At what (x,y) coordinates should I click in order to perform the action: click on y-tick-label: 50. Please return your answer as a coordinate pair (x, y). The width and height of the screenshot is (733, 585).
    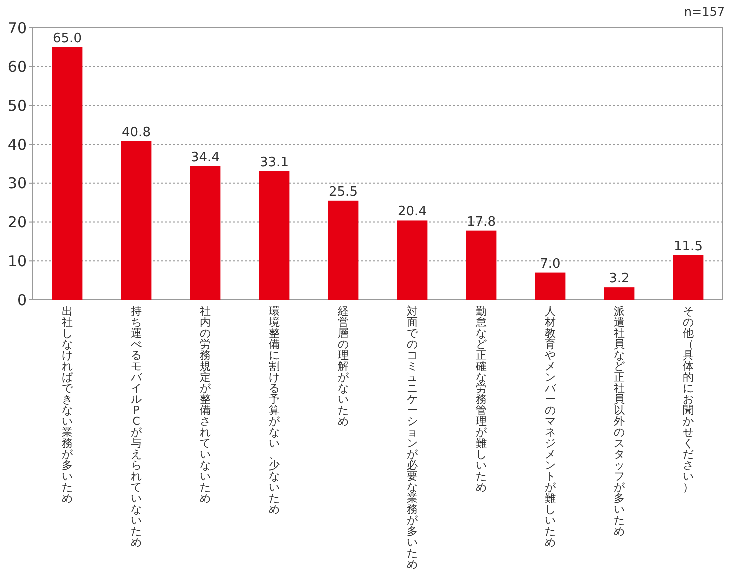
    Looking at the image, I should click on (17, 105).